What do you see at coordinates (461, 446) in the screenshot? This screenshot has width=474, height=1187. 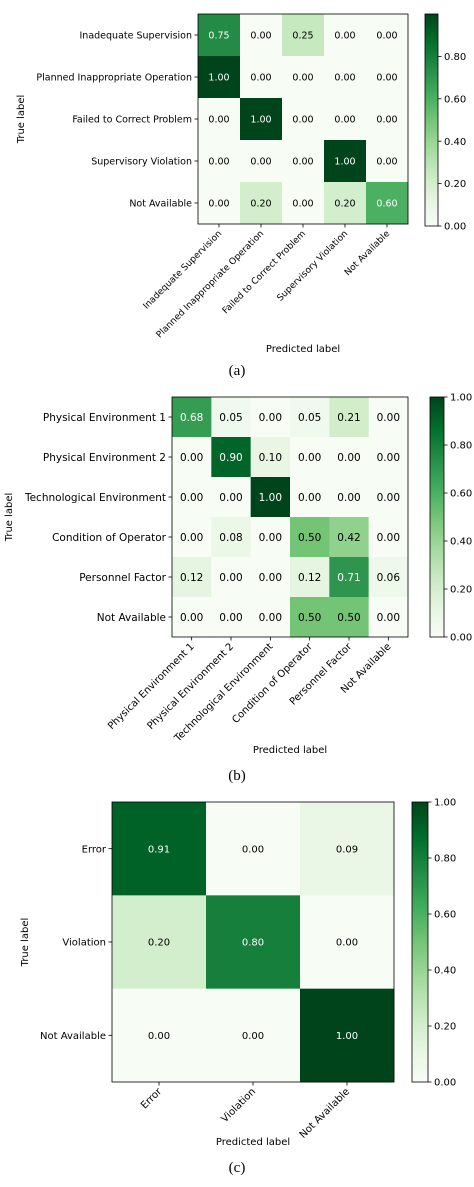 I see `colorbar-tick-label: 0.80` at bounding box center [461, 446].